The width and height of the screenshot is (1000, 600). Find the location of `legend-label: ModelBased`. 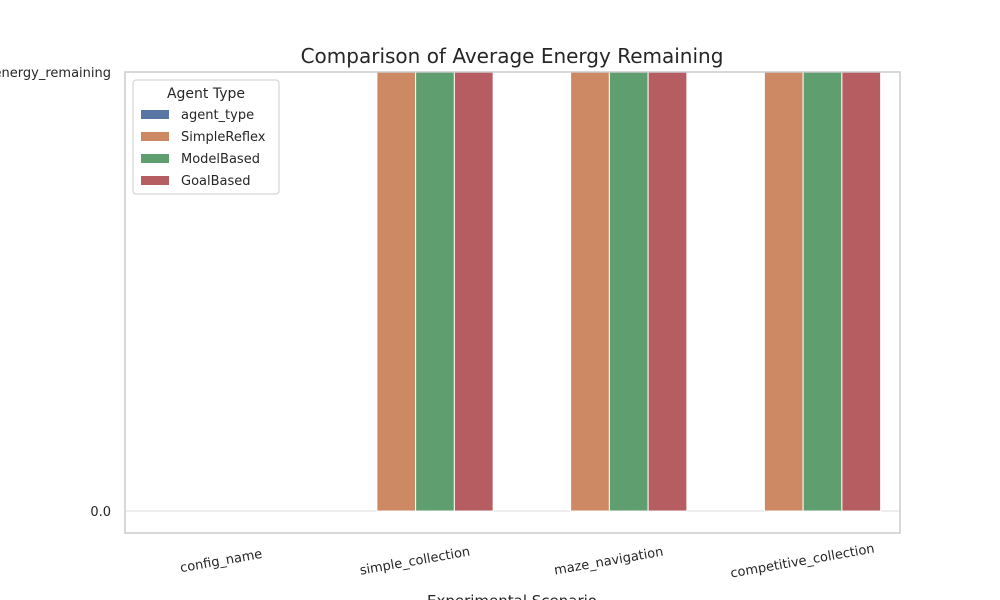

legend-label: ModelBased is located at coordinates (220, 159).